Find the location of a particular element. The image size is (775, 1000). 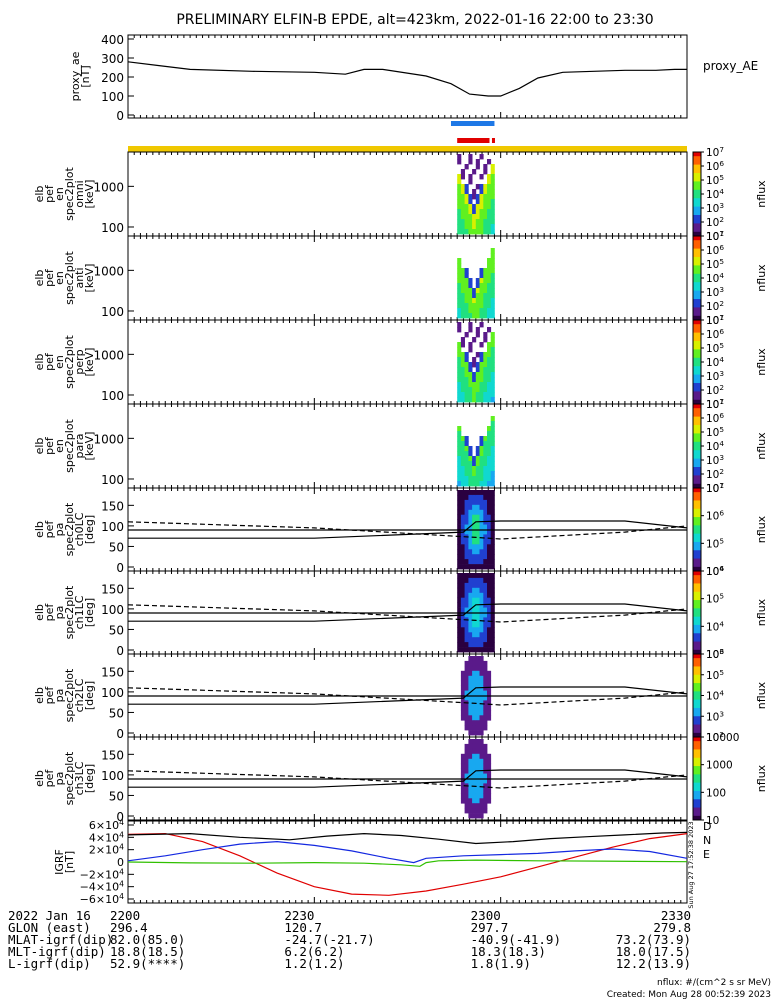

y-tick-label: −4×104 is located at coordinates (102, 886).